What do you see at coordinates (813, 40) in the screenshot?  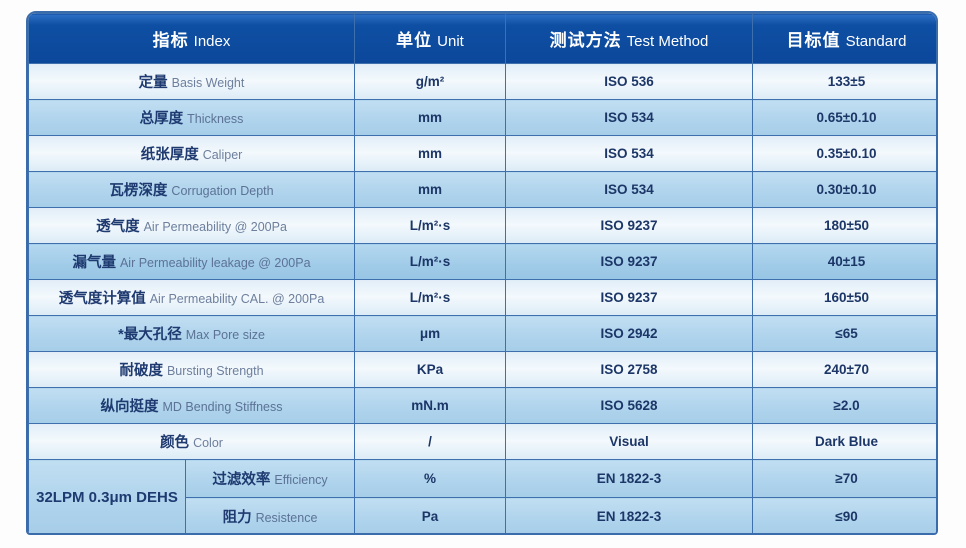 I see `header-standard-zh: 目标值` at bounding box center [813, 40].